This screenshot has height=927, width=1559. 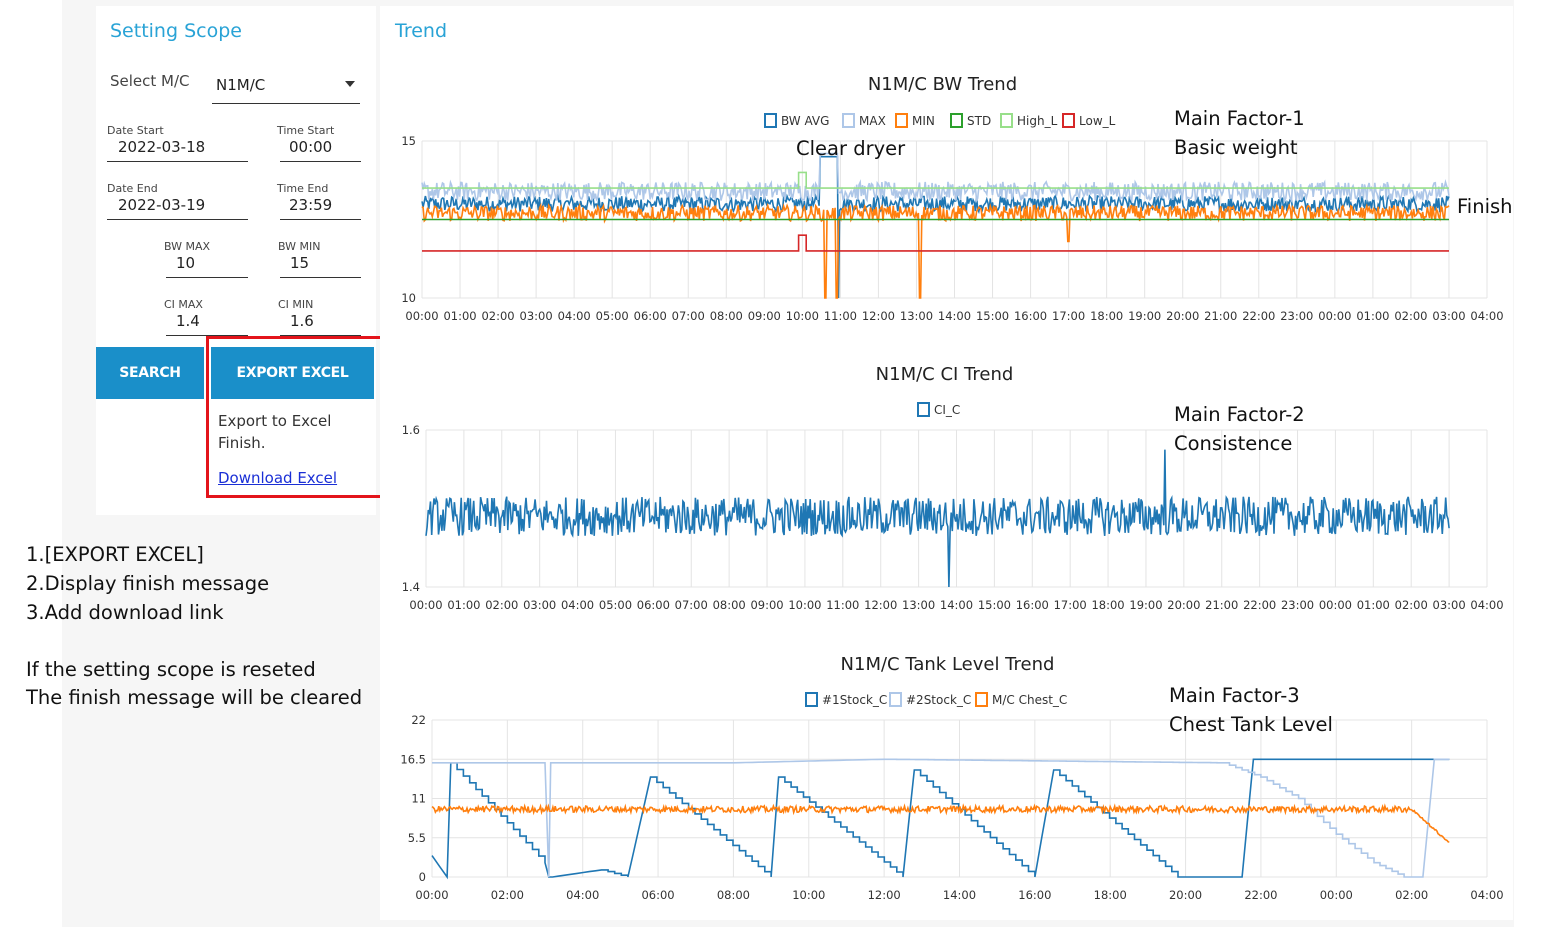 I want to click on legend-label: High_L, so click(x=1037, y=121).